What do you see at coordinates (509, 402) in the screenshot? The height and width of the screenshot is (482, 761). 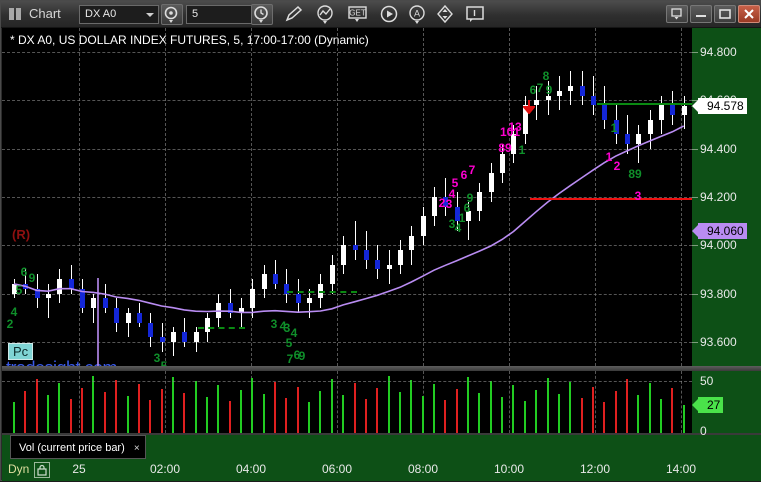 I see `gridline-vertical` at bounding box center [509, 402].